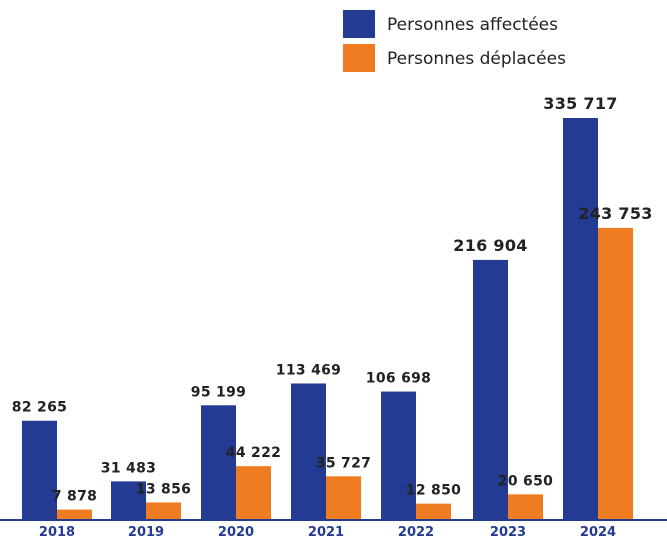 The height and width of the screenshot is (540, 667). I want to click on x-tick-label-2019: 2019, so click(146, 532).